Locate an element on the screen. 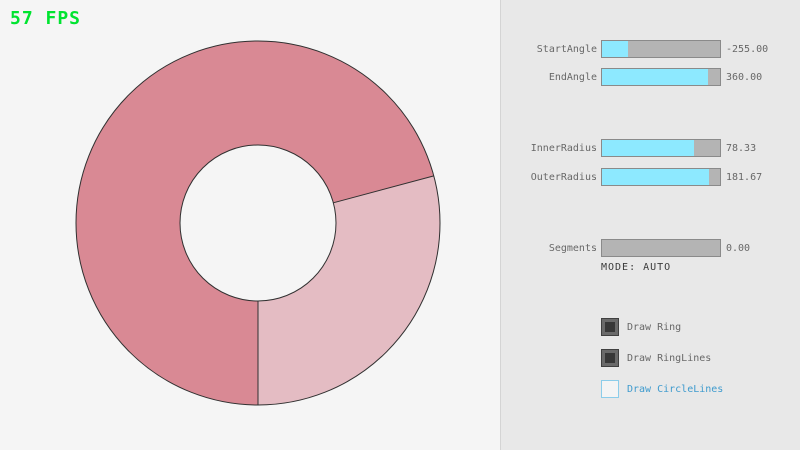 This screenshot has width=800, height=450. end-angle-slider is located at coordinates (661, 77).